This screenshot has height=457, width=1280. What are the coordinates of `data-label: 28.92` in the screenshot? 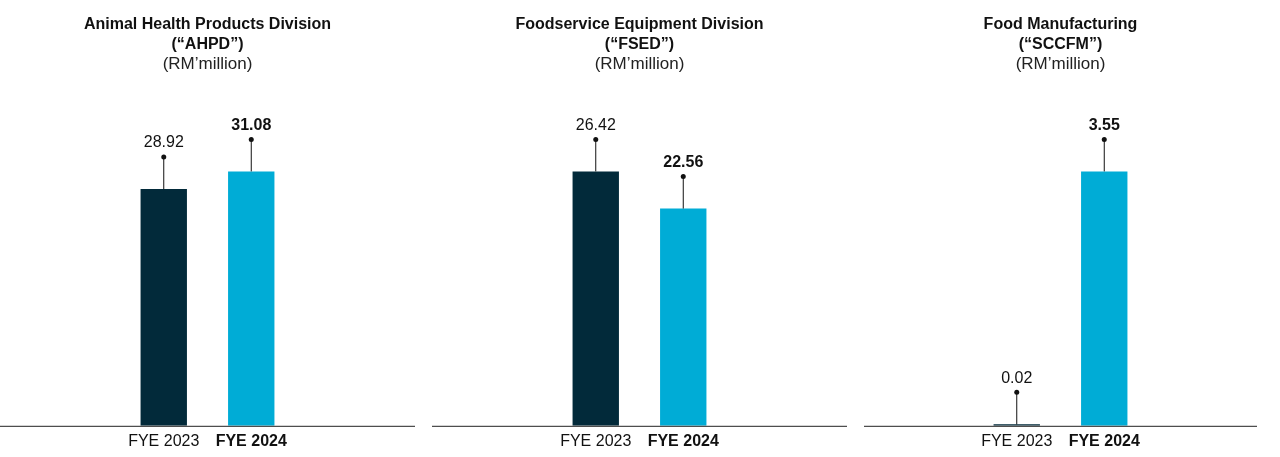 It's located at (163, 142).